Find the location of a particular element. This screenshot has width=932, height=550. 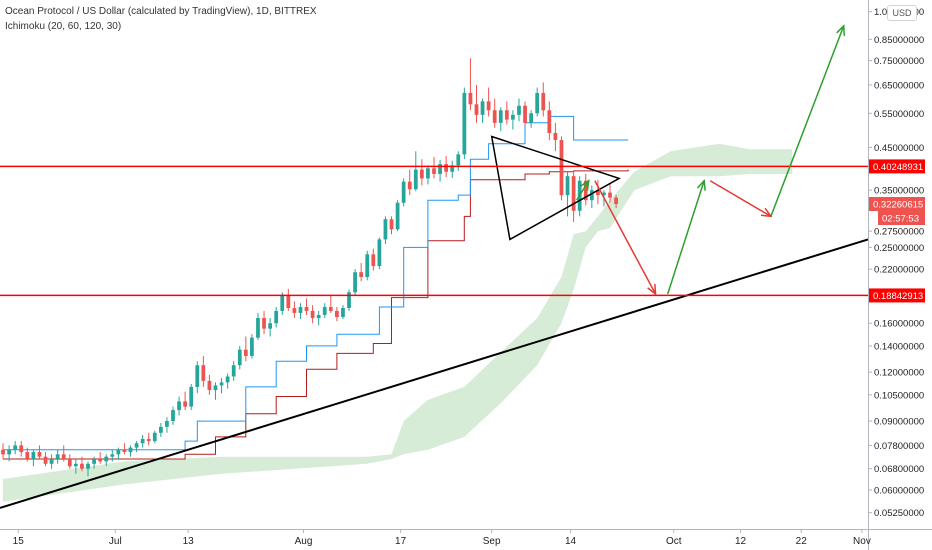

countdown-label: 02:57:53 is located at coordinates (900, 219).